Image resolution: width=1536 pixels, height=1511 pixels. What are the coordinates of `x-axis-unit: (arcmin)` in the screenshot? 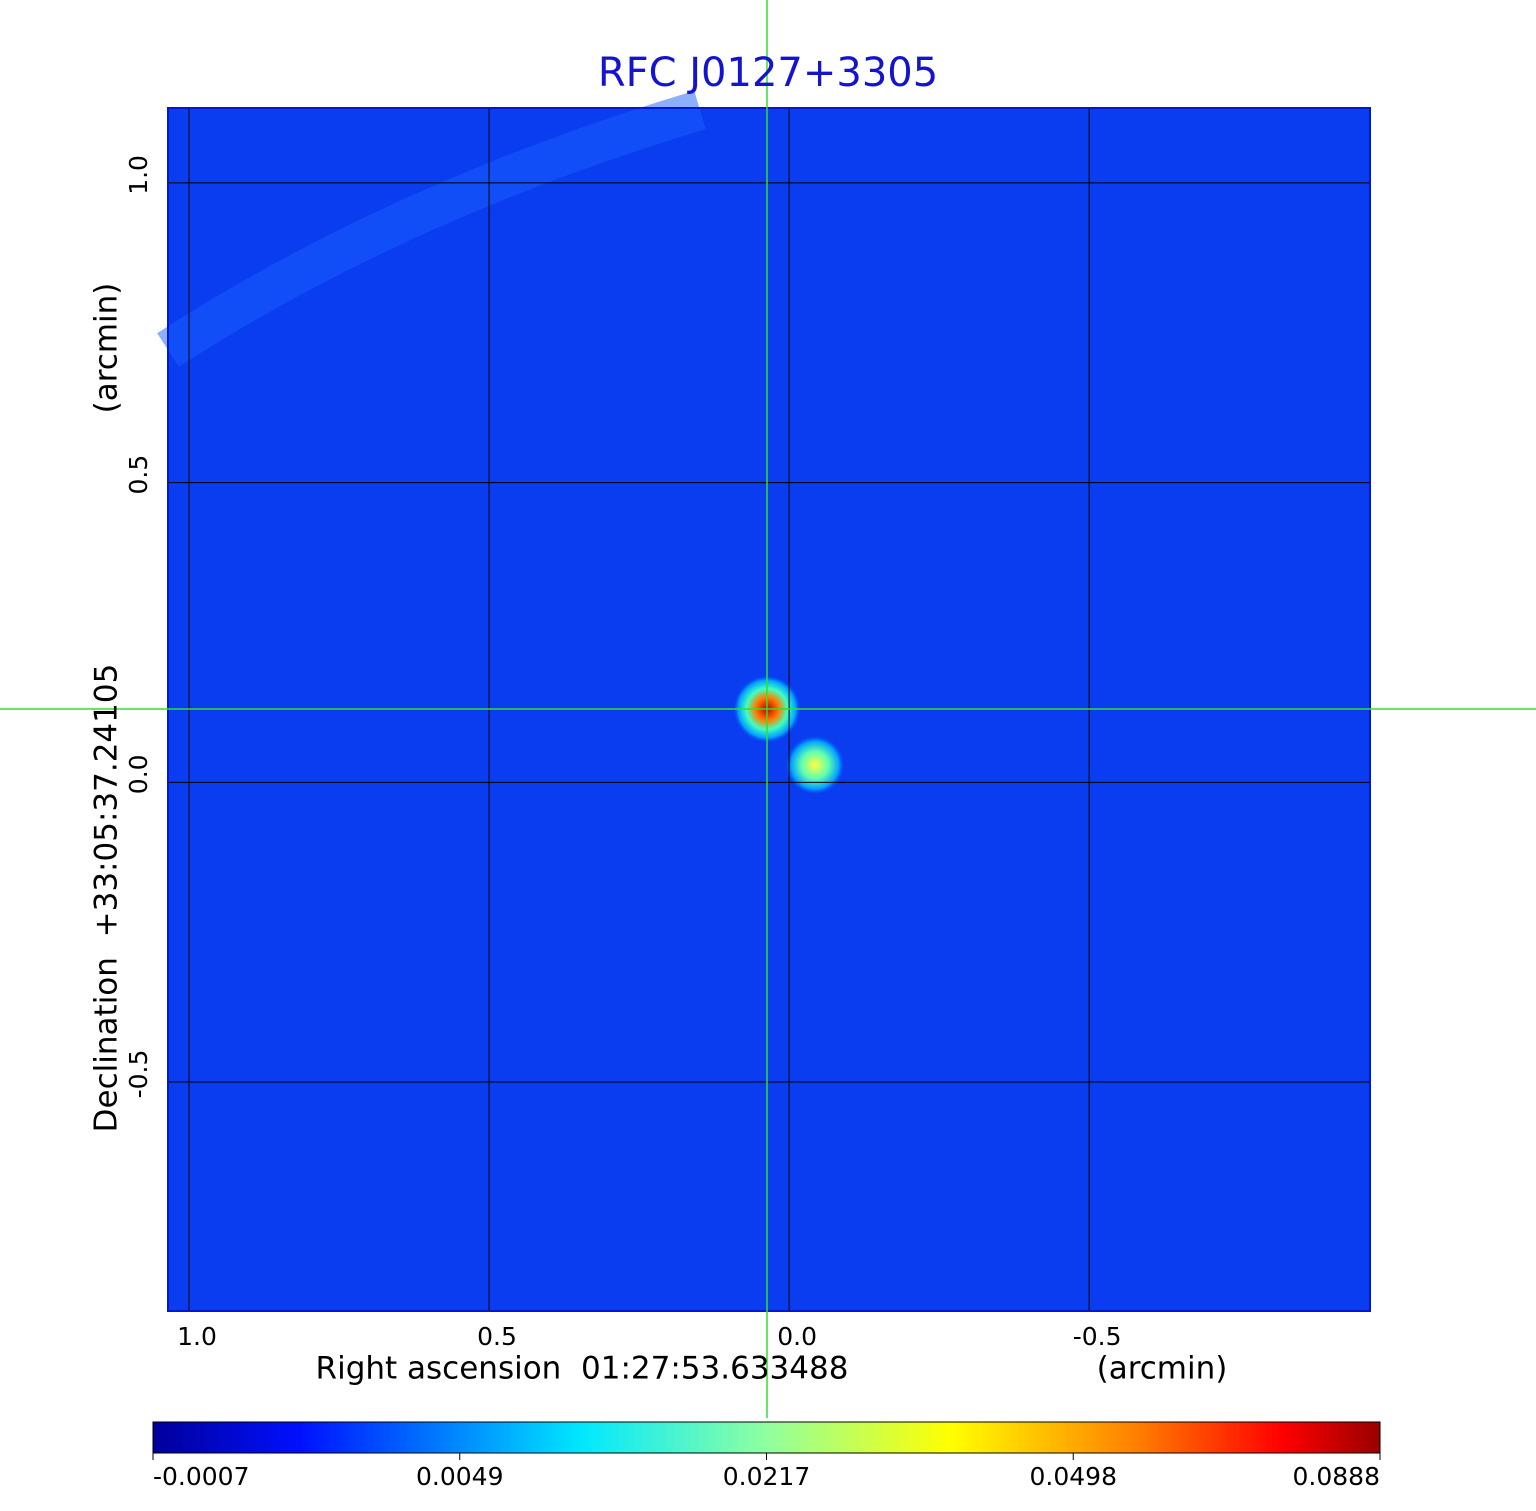 It's located at (1162, 1369).